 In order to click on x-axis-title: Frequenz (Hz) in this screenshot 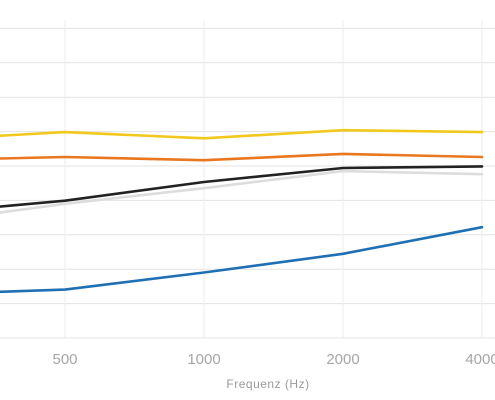, I will do `click(267, 384)`.